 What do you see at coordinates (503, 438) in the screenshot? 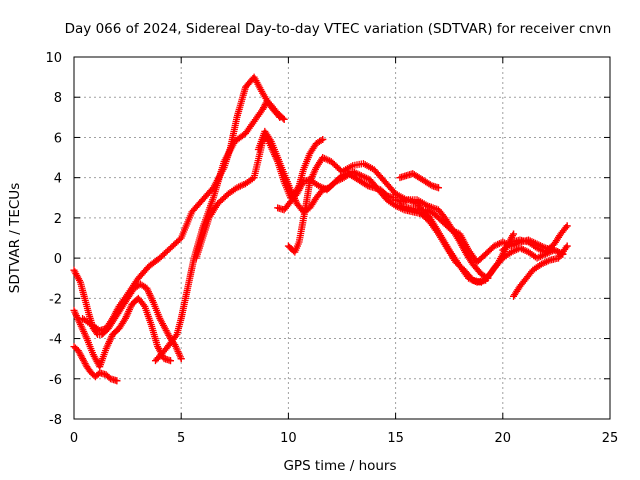
I see `x-tick-label: 20` at bounding box center [503, 438].